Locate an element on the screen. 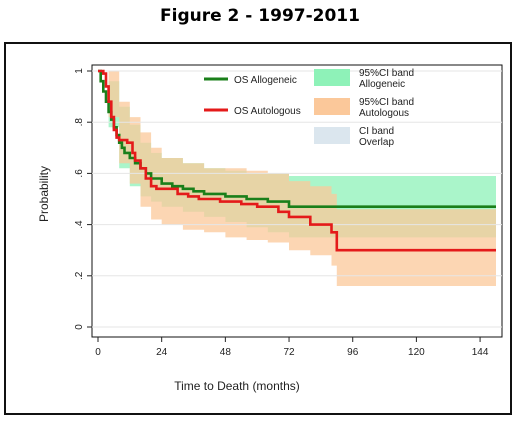  y-tick-label: 0 is located at coordinates (79, 327).